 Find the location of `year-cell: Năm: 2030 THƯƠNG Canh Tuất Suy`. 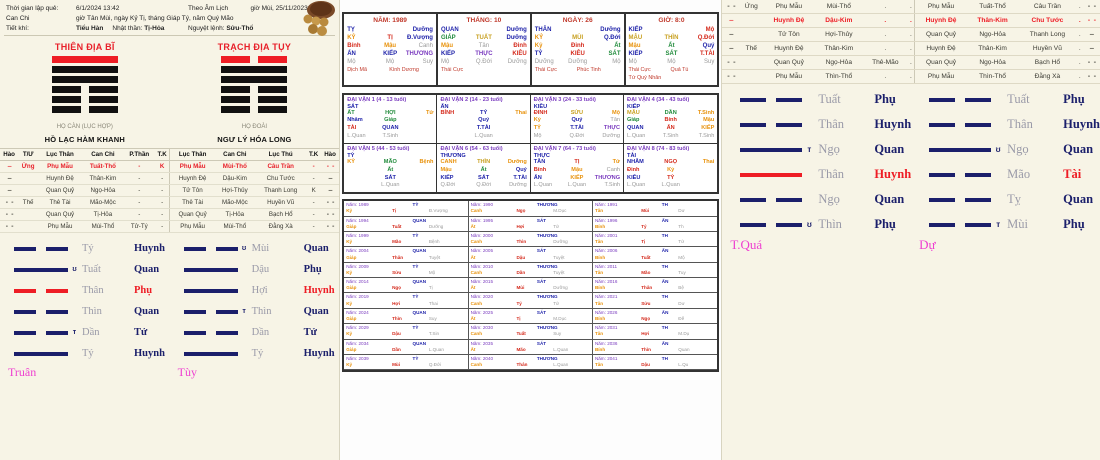

year-cell: Năm: 2030 THƯƠNG Canh Tuất Suy is located at coordinates (530, 332).